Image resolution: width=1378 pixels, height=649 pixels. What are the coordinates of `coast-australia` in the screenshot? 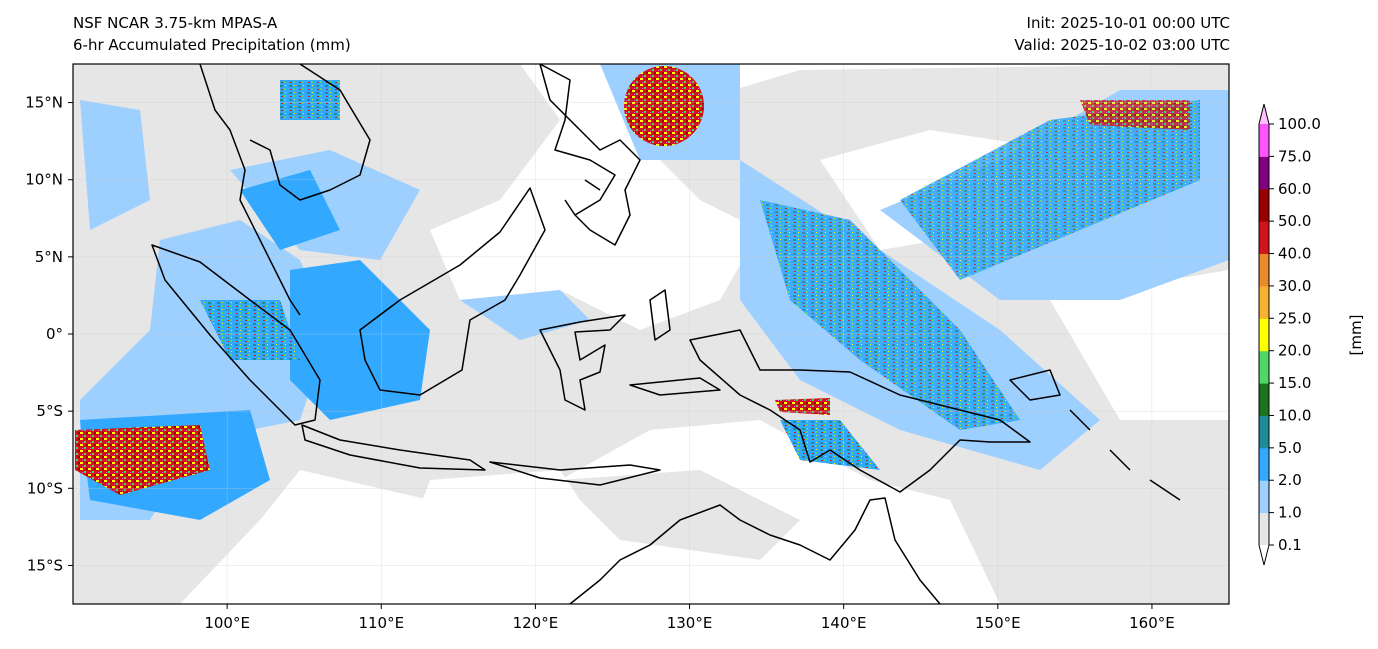 It's located at (755, 550).